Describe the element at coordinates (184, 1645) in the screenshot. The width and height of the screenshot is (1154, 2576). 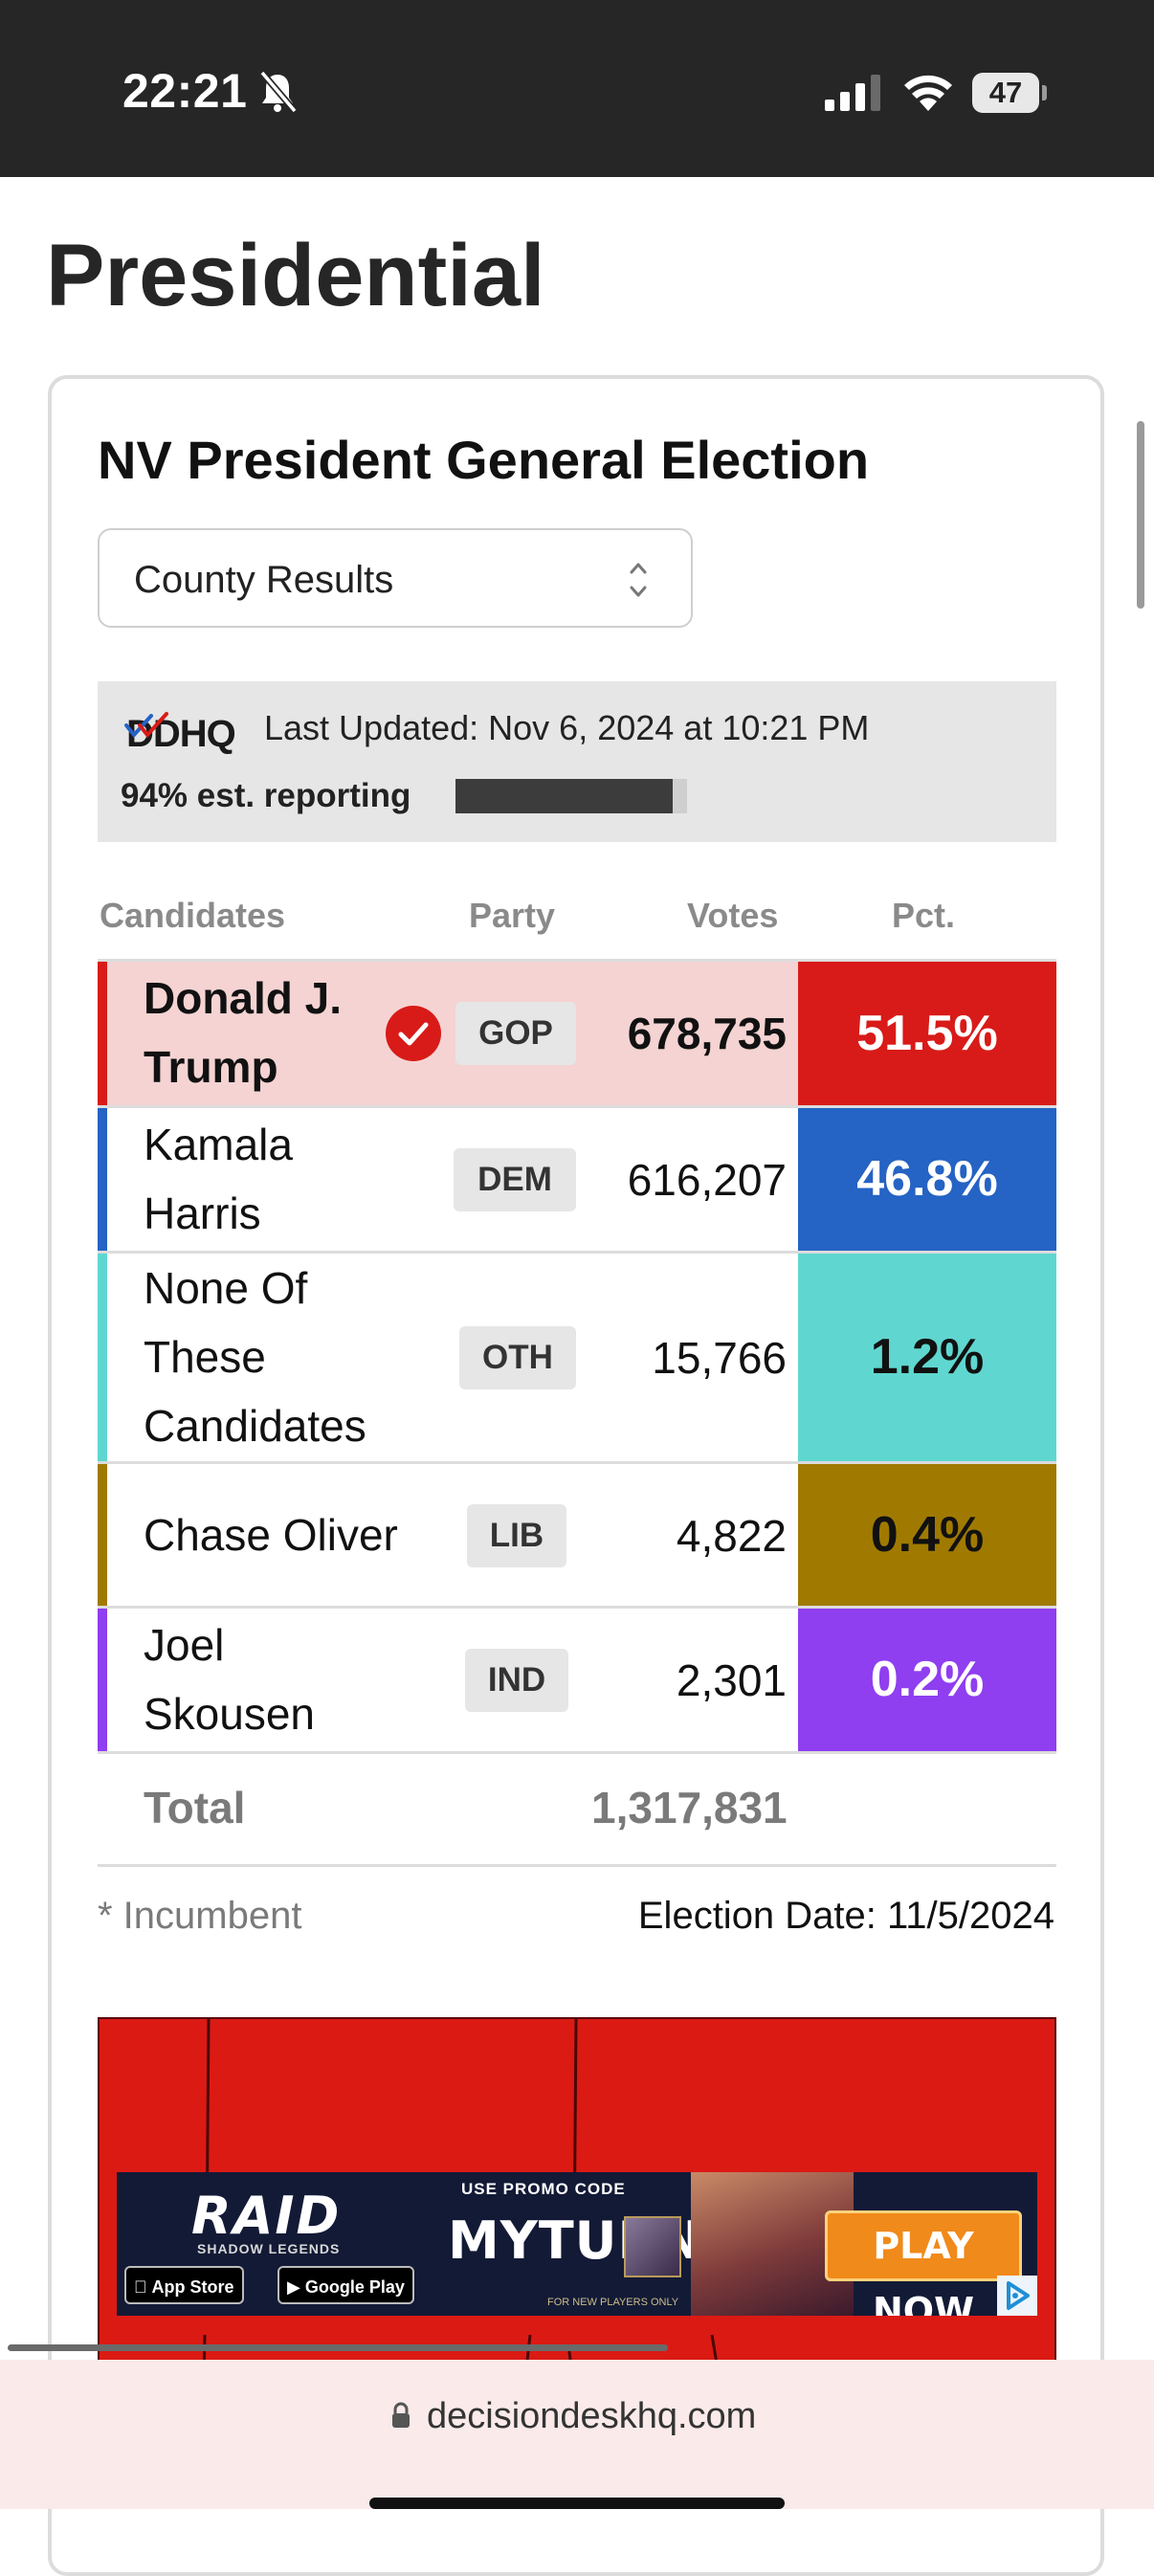
I see `candidate-name-line: Joel` at that location.